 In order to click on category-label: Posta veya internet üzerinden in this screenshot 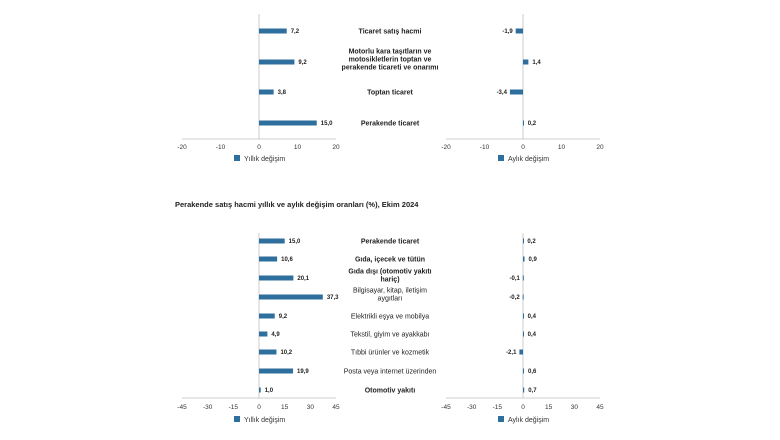, I will do `click(390, 372)`.